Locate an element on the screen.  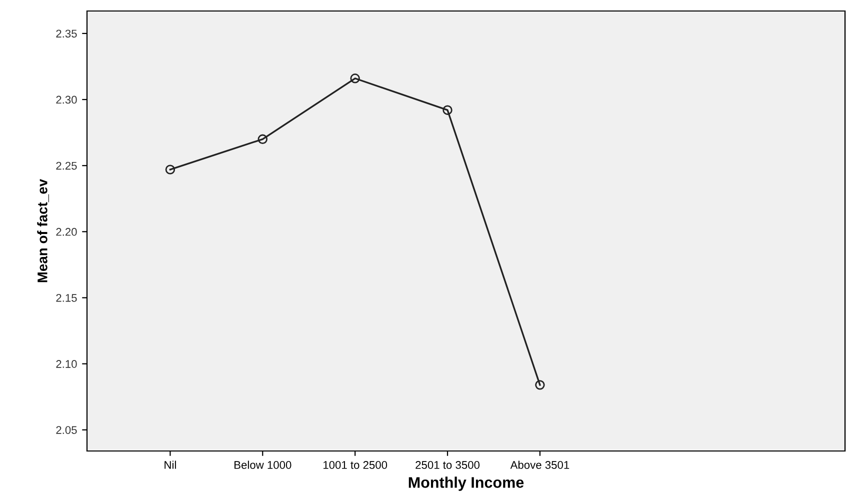
x-tick-label: 2501 to 3500 is located at coordinates (448, 465).